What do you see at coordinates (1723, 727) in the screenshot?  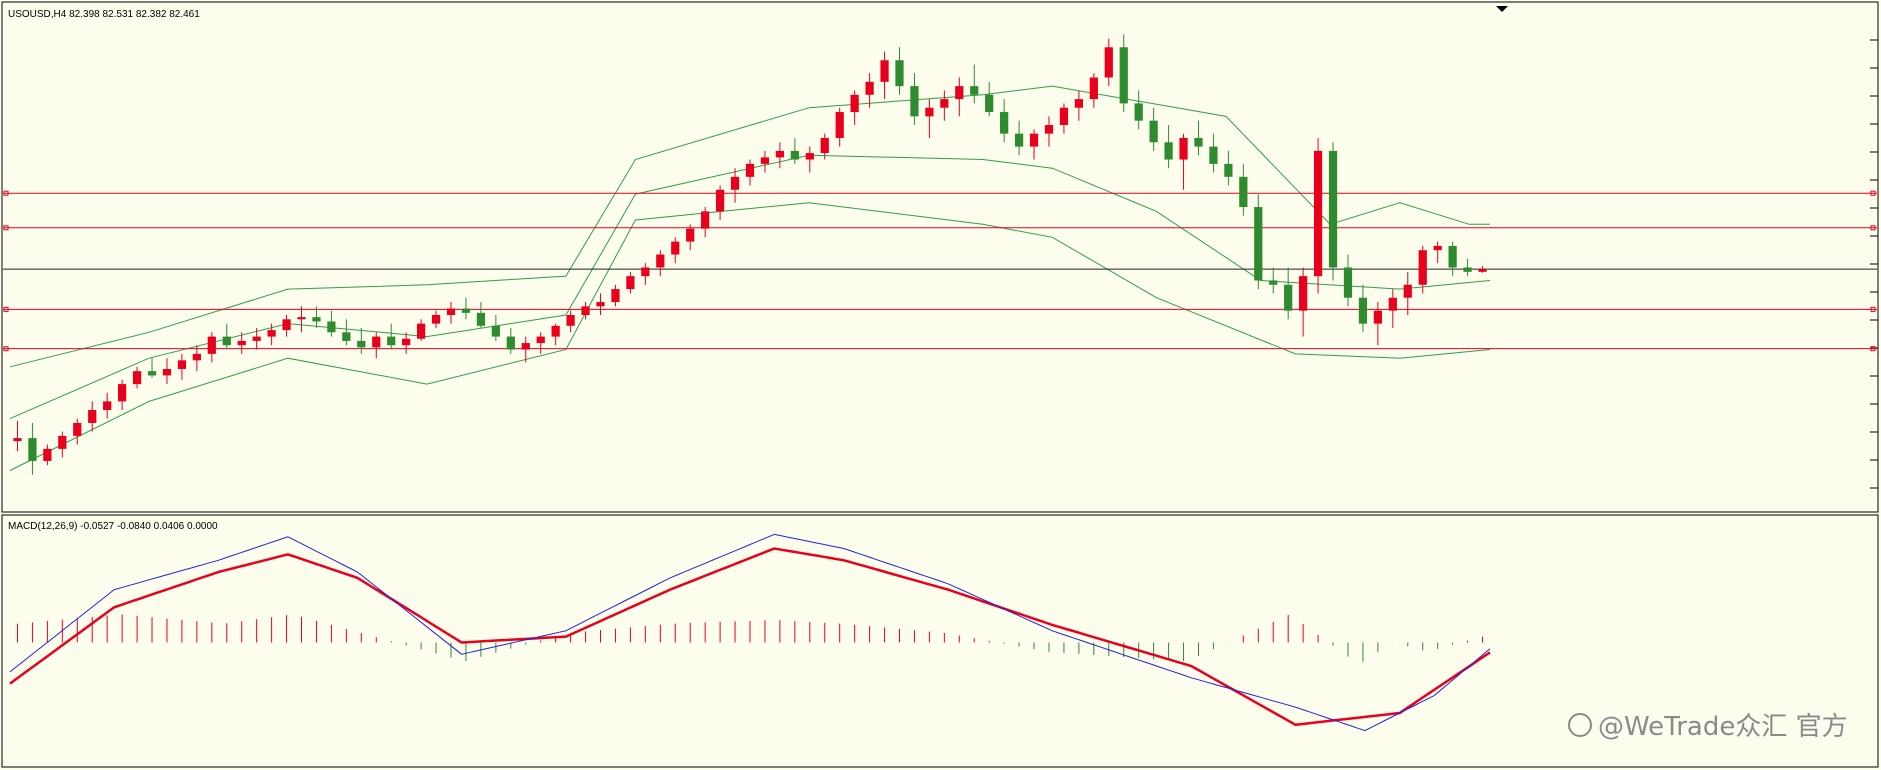 I see `watermark-text: @WeTrade众汇 官方` at bounding box center [1723, 727].